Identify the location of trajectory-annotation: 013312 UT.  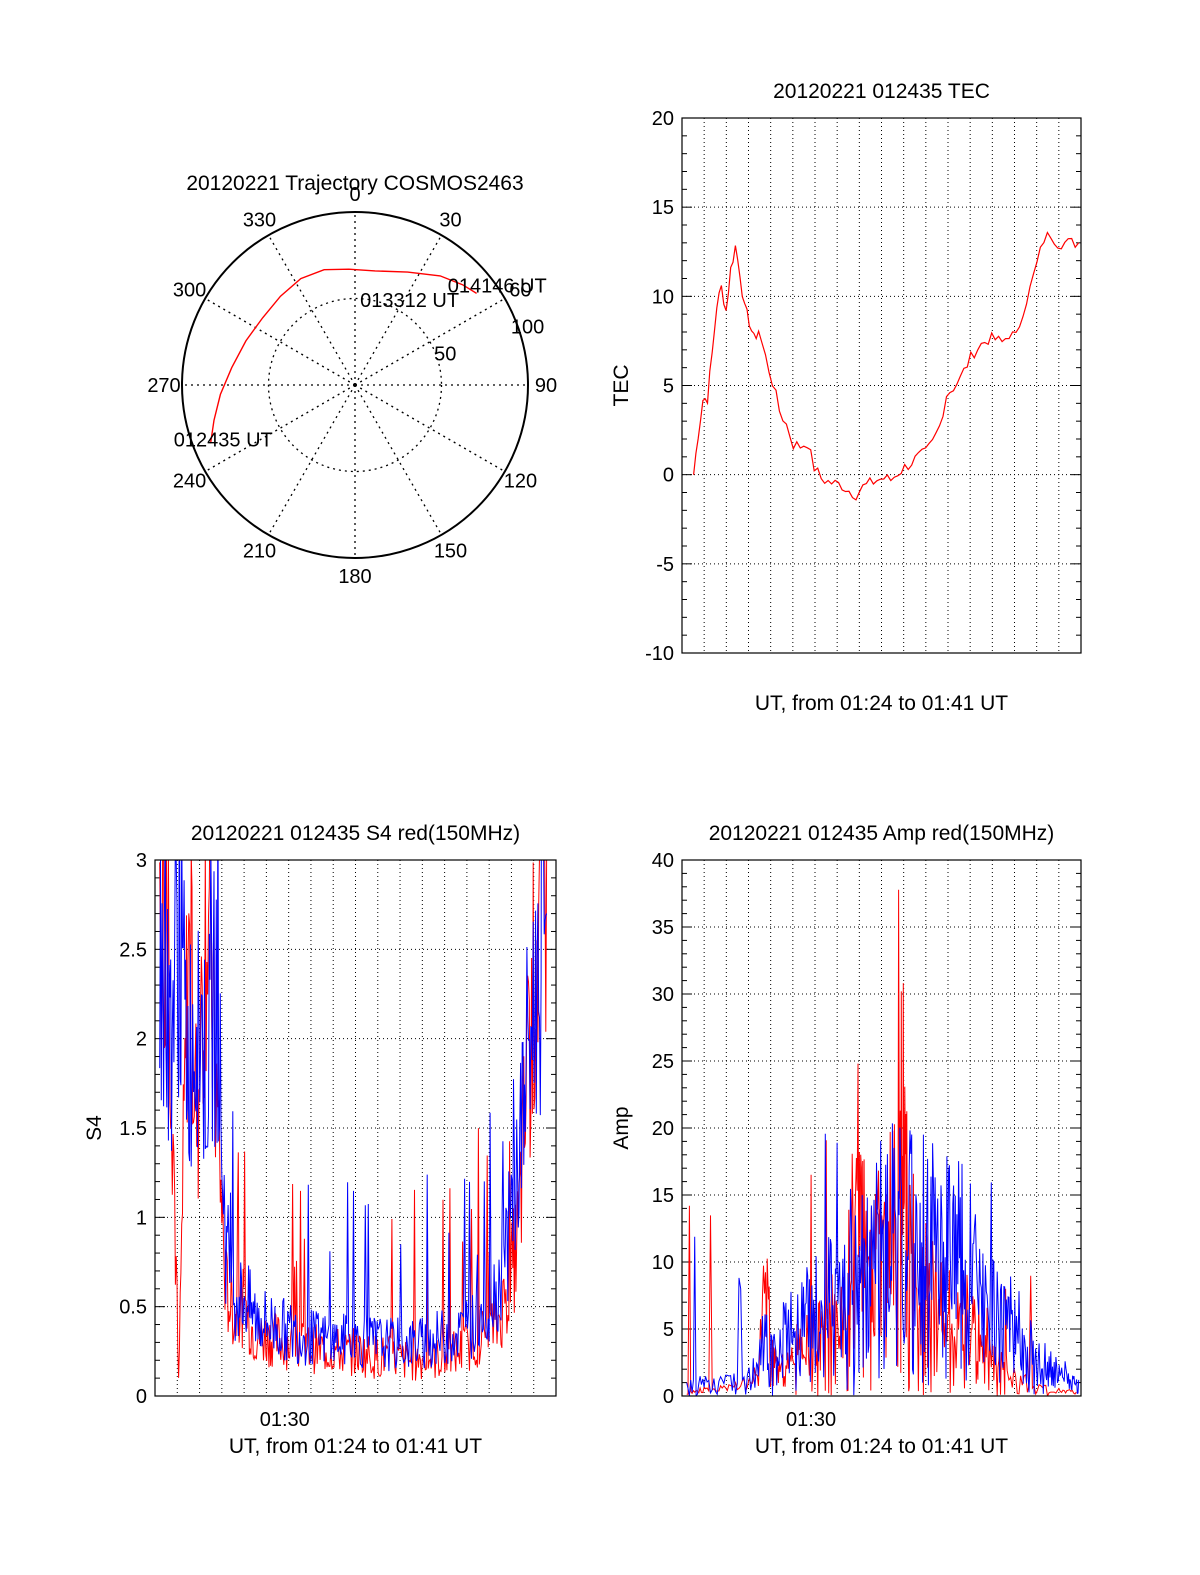
(409, 301).